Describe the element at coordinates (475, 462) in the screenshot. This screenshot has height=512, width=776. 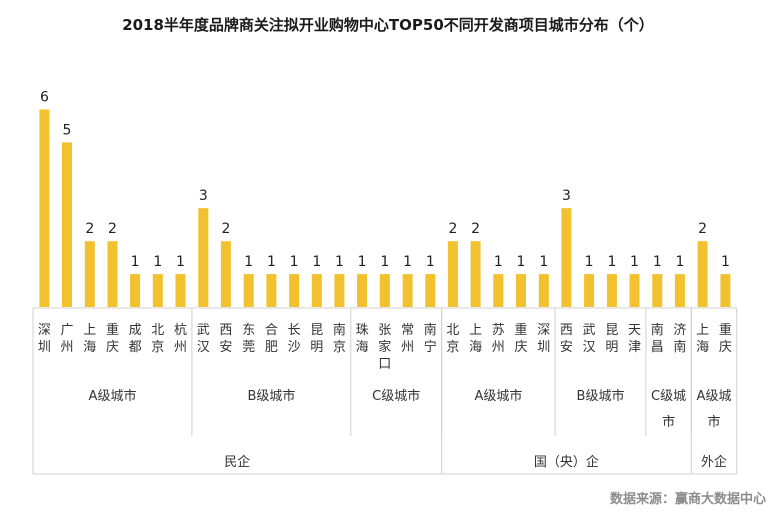
I see `developer-group-labels: 民企 国（央）企 外企` at that location.